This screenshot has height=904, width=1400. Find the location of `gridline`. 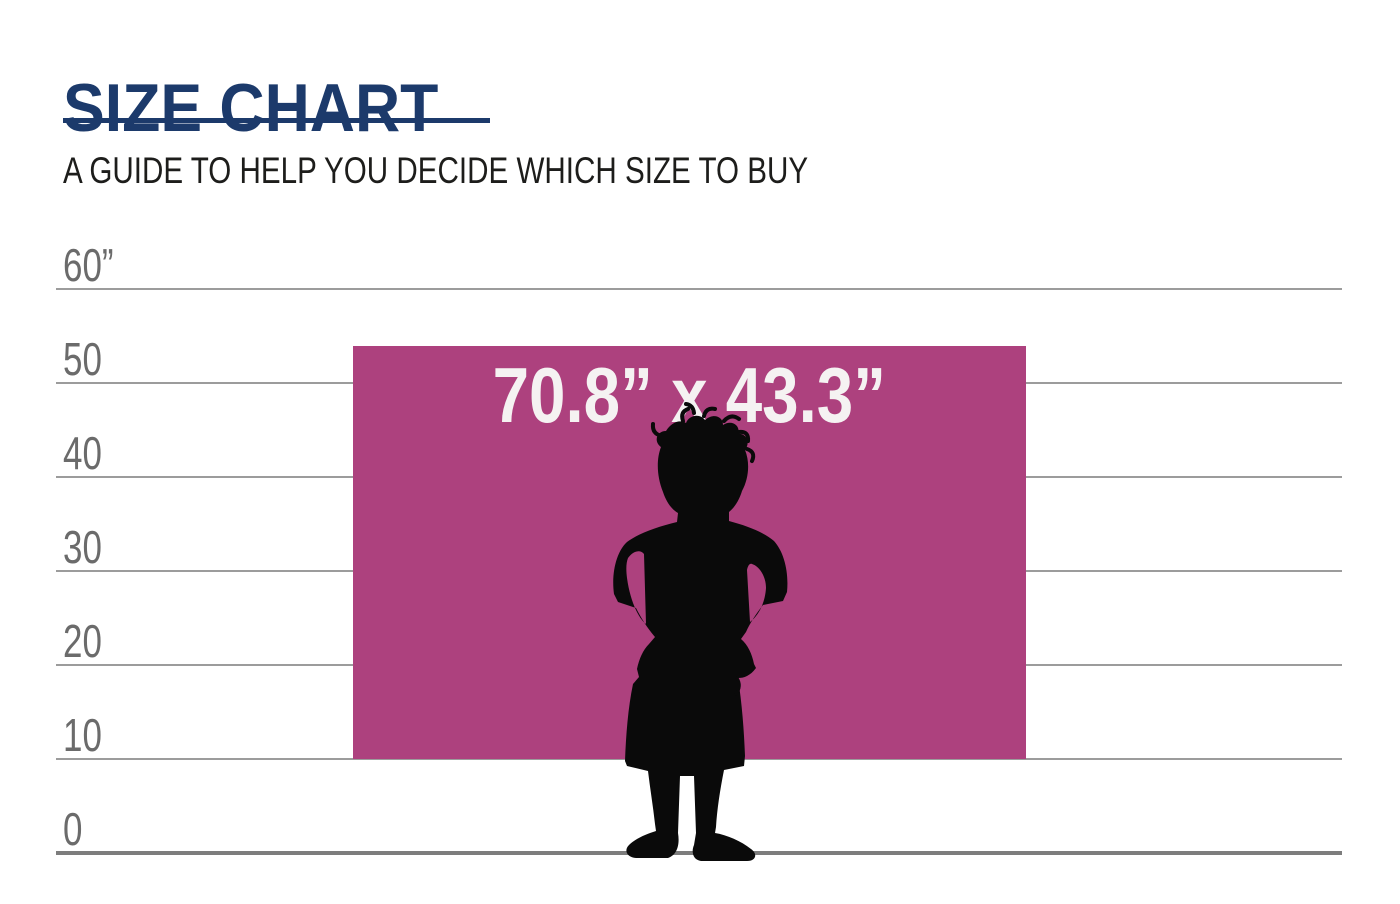

gridline is located at coordinates (699, 289).